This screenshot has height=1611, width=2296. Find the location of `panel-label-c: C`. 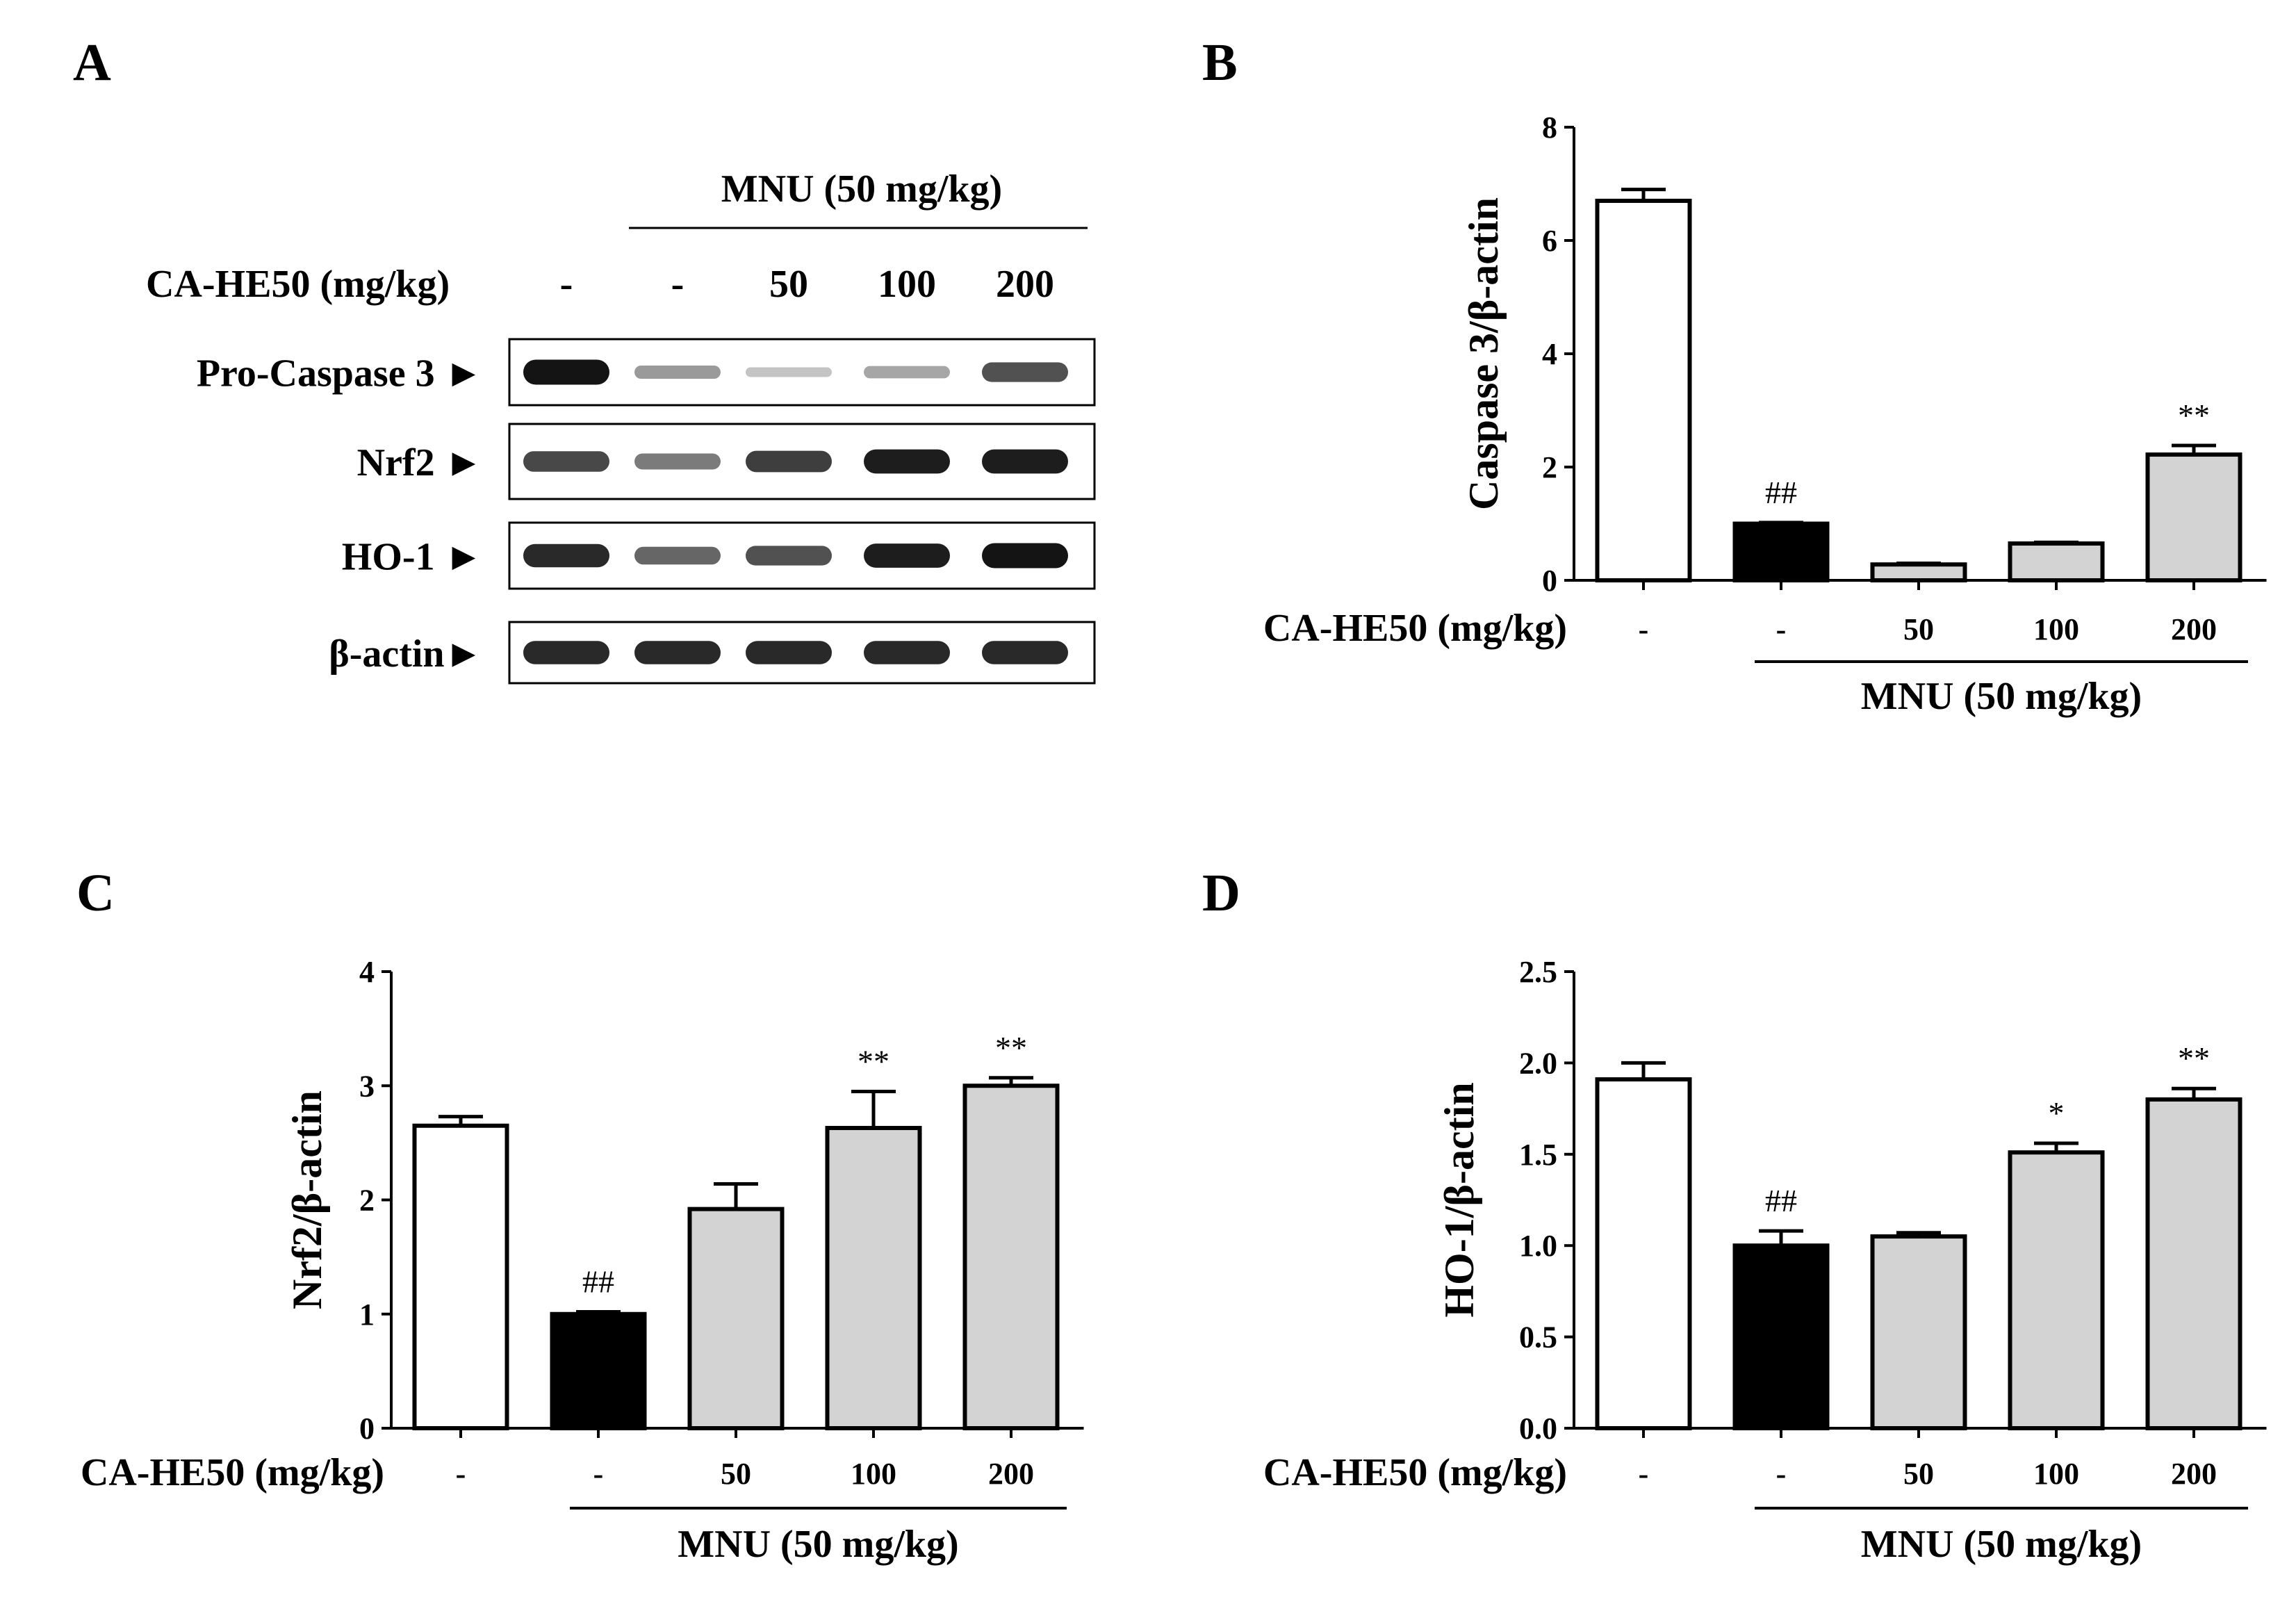

panel-label-c: C is located at coordinates (95, 893).